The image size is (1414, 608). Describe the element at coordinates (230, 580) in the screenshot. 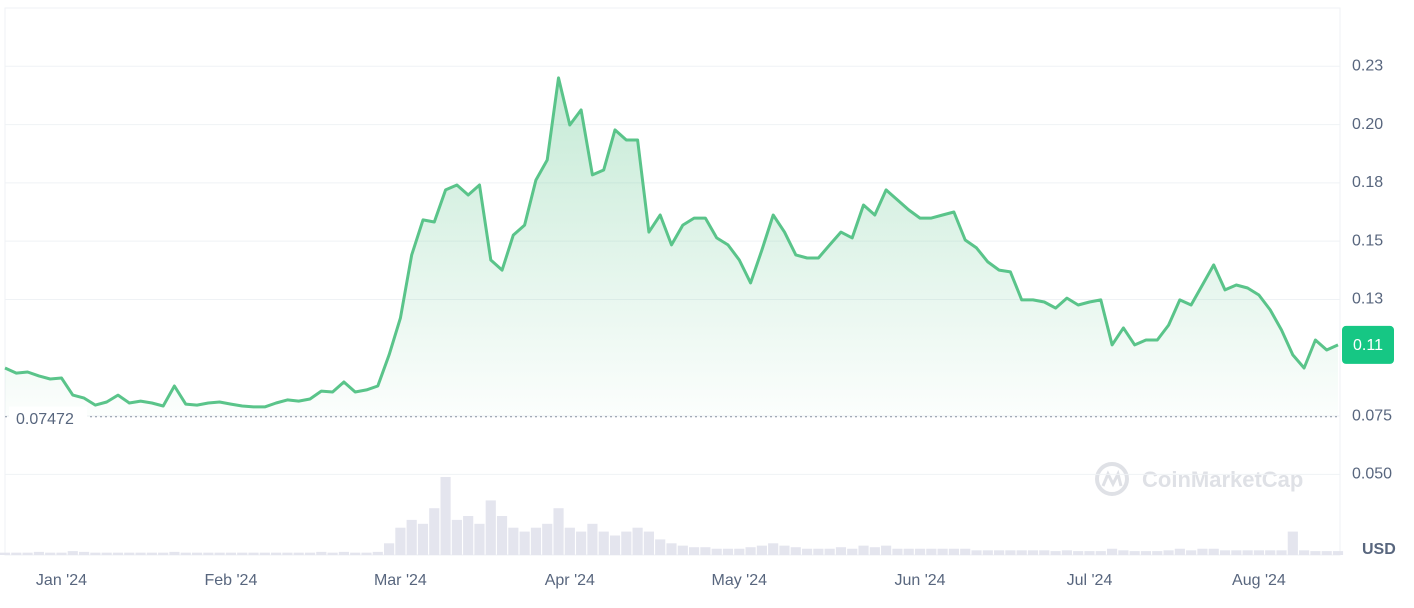

I see `x-tick-label: Feb '24` at that location.